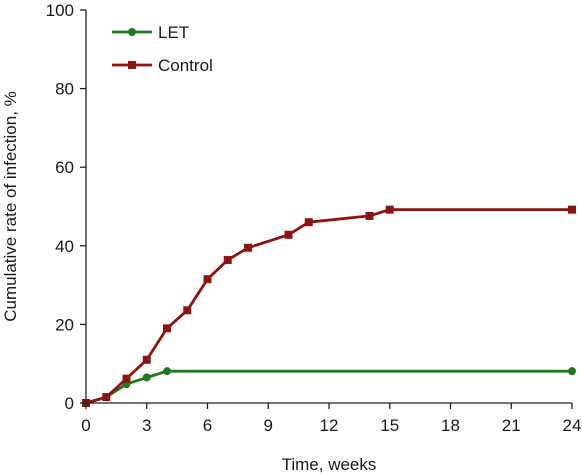  I want to click on legend-swatch-marker-control, so click(132, 65).